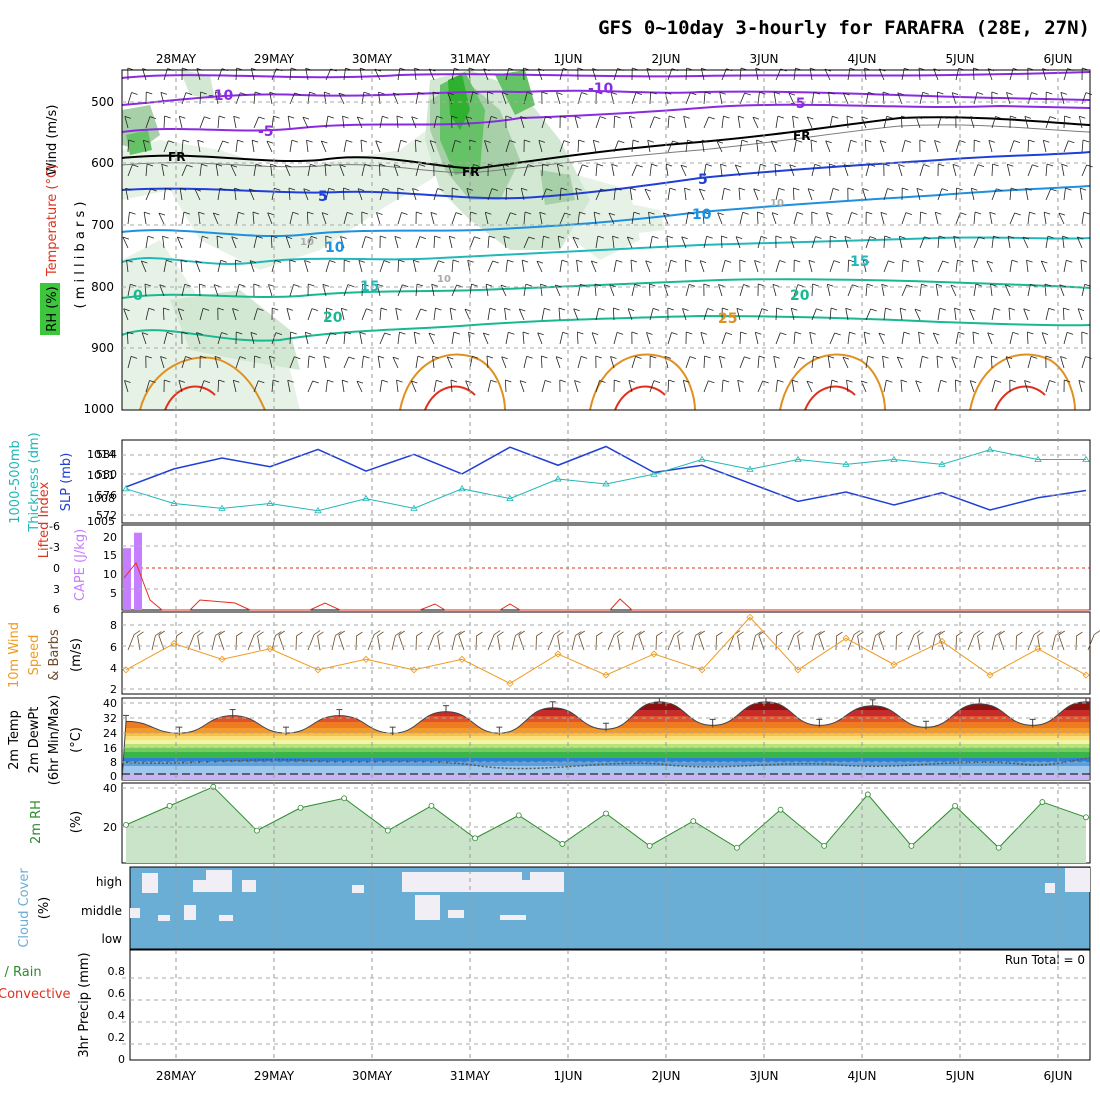 This screenshot has width=1100, height=1100. What do you see at coordinates (113, 762) in the screenshot?
I see `ytick-temp-8: 8` at bounding box center [113, 762].